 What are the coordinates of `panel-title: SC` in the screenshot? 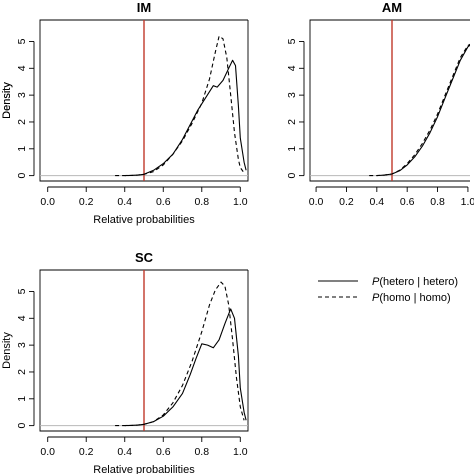 It's located at (144, 257).